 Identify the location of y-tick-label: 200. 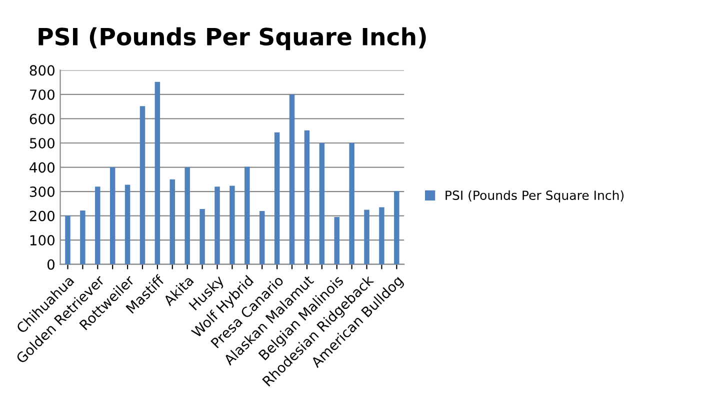
(42, 216).